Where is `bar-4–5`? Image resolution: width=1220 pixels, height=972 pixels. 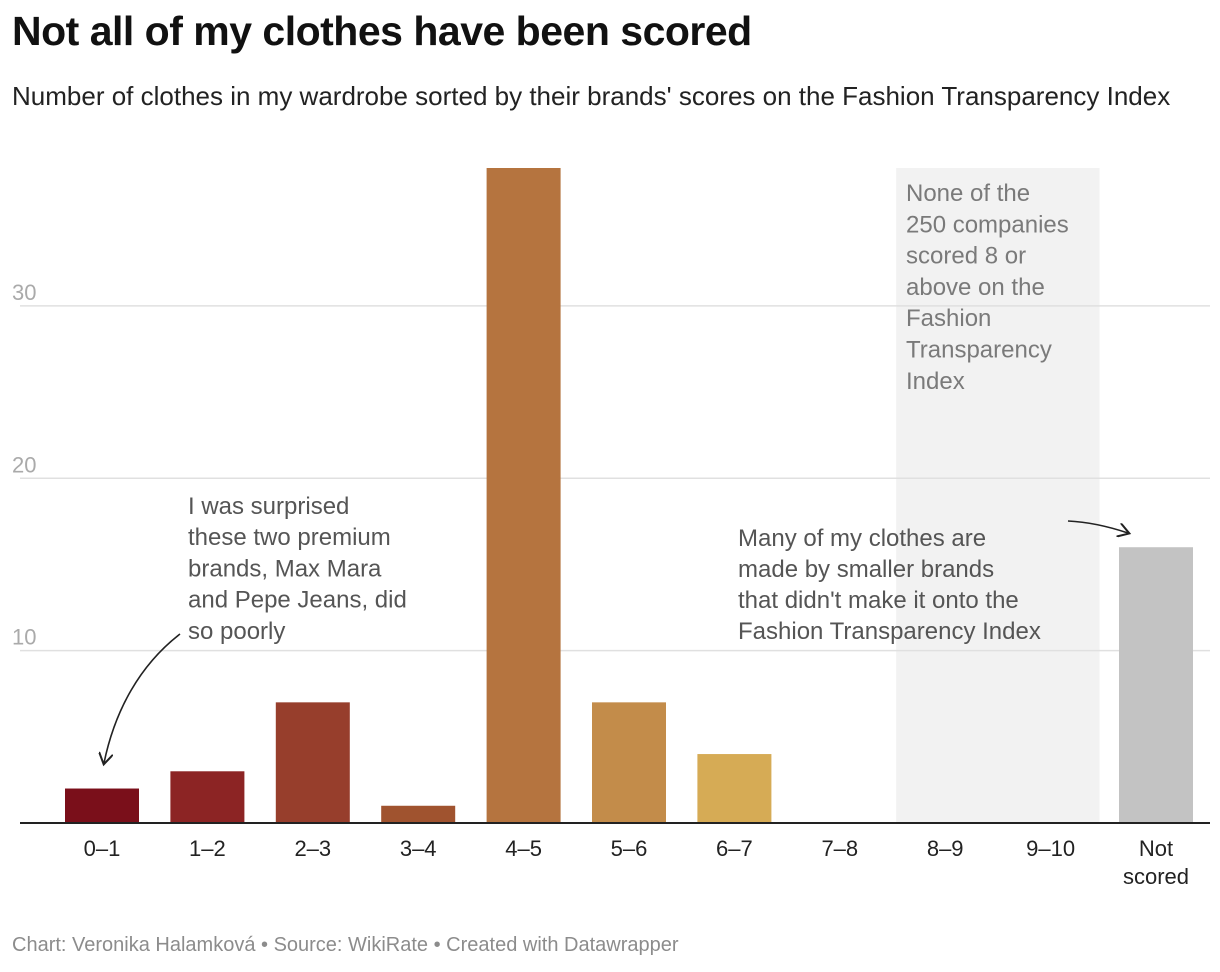 bar-4–5 is located at coordinates (523, 495).